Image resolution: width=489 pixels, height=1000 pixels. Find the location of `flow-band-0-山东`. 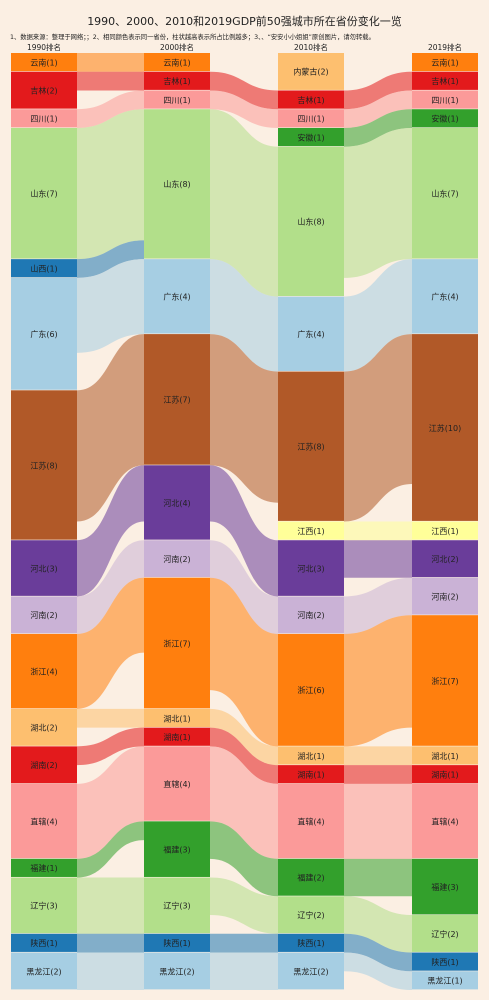

flow-band-0-山东 is located at coordinates (110, 184).